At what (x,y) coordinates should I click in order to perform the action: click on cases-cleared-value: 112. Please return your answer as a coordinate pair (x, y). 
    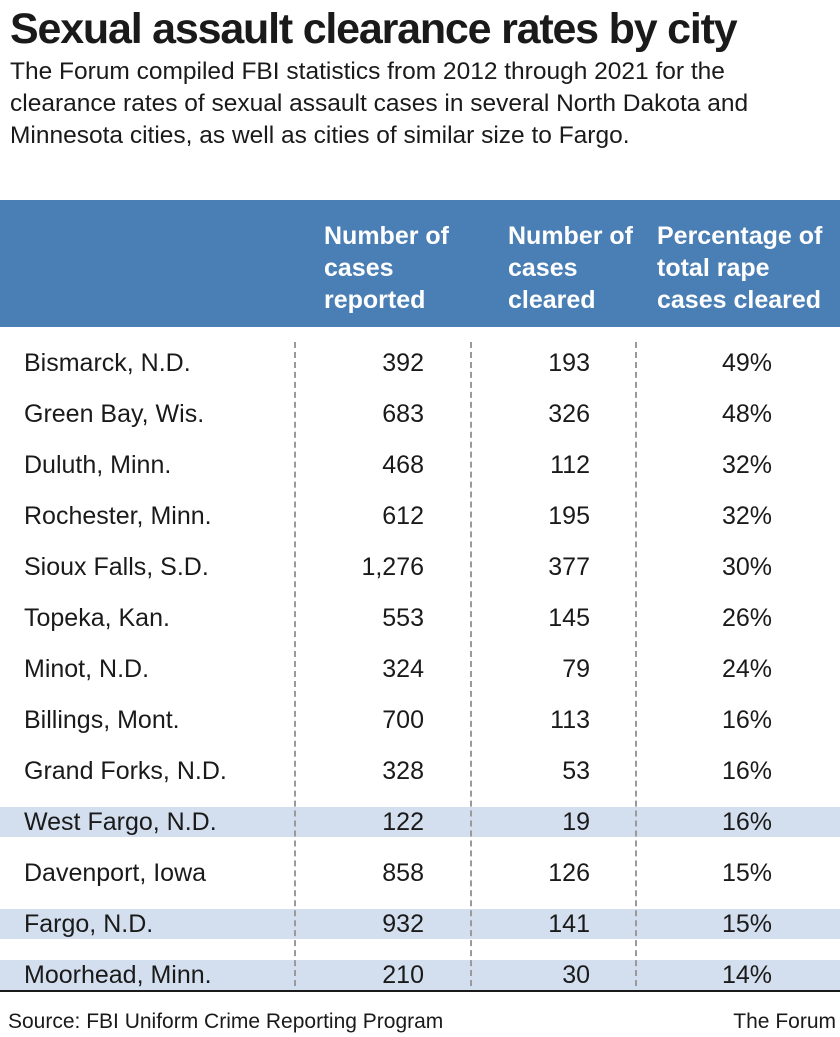
    Looking at the image, I should click on (570, 465).